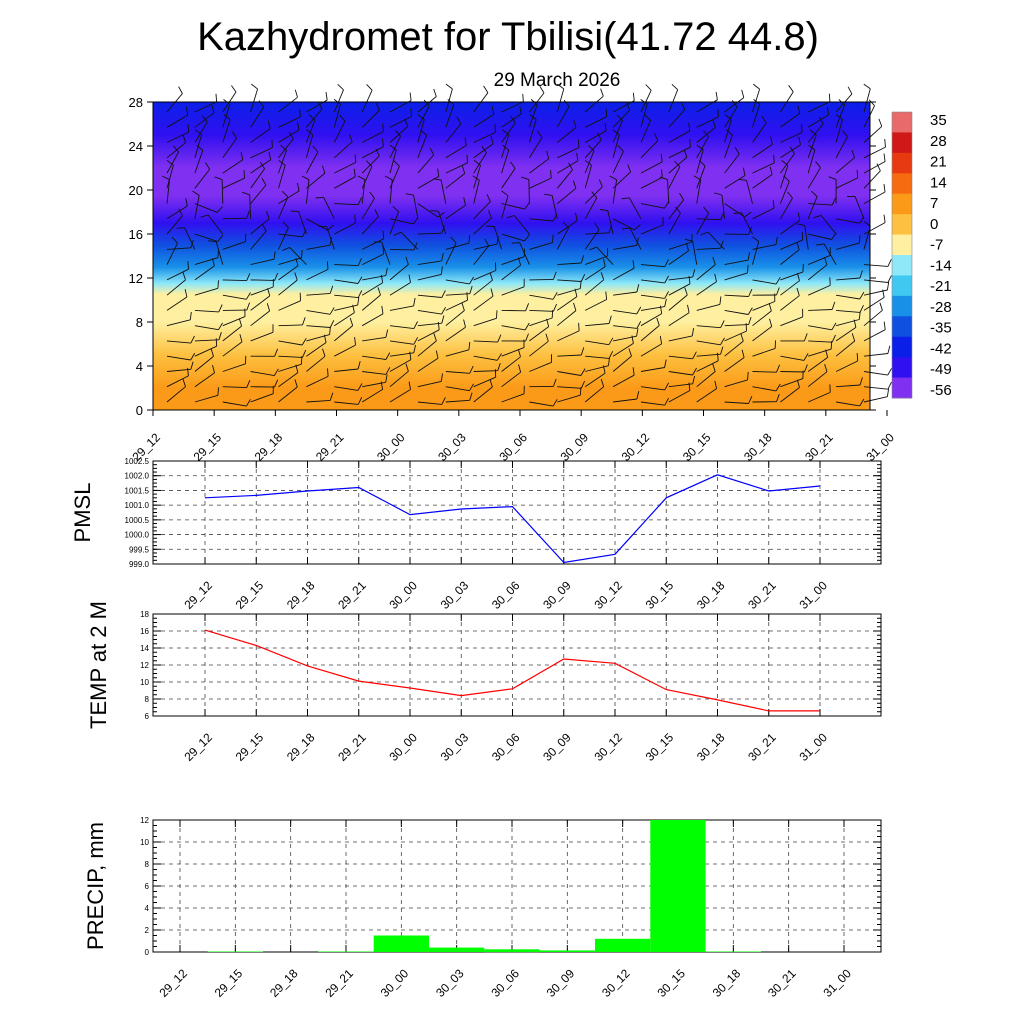 This screenshot has width=1024, height=1024. I want to click on chart-title: Kazhydromet for Tbilisi(41.72 44.8), so click(508, 37).